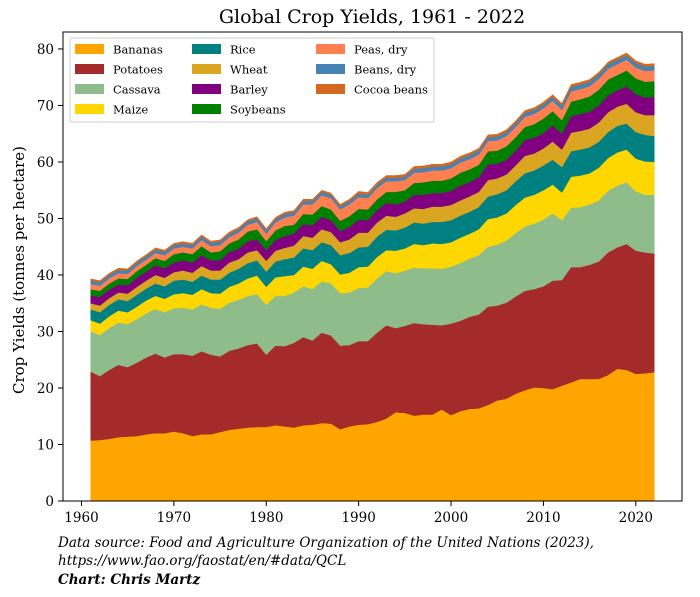 This screenshot has height=597, width=700. Describe the element at coordinates (243, 50) in the screenshot. I see `legend-label: Rice` at that location.